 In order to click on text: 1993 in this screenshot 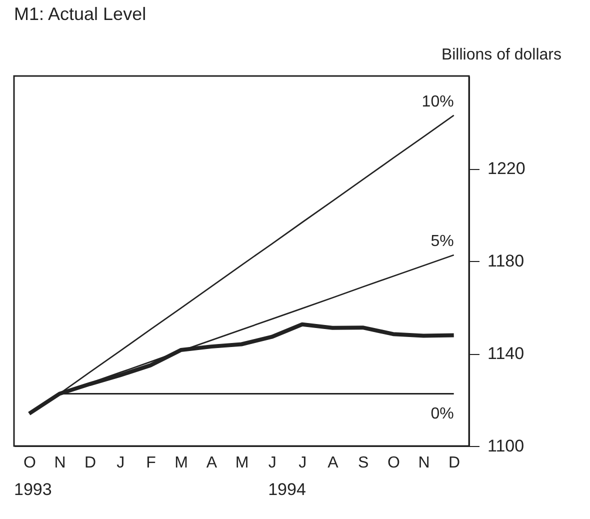, I will do `click(33, 489)`.